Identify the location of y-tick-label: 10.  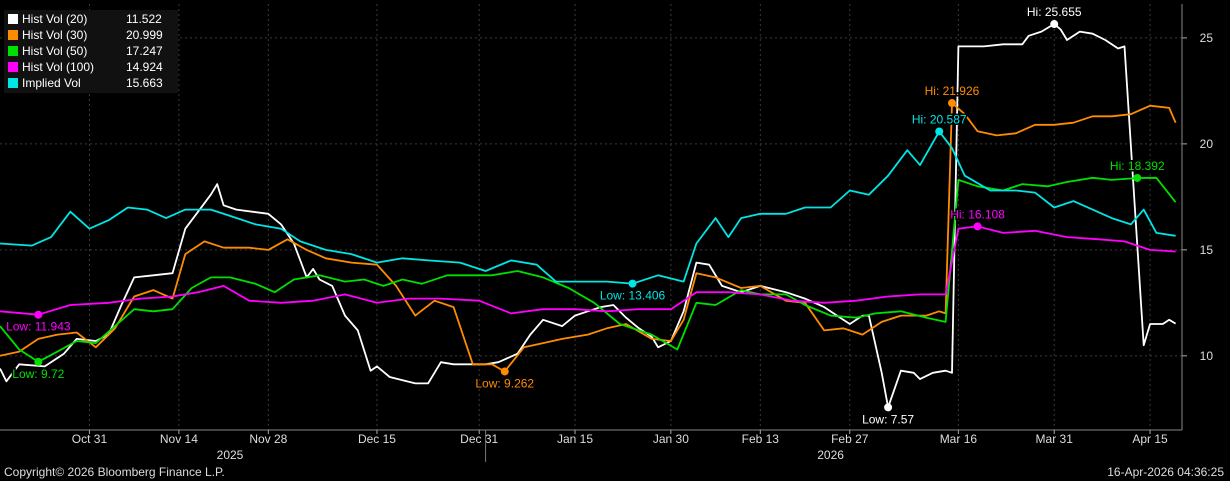
(1207, 356).